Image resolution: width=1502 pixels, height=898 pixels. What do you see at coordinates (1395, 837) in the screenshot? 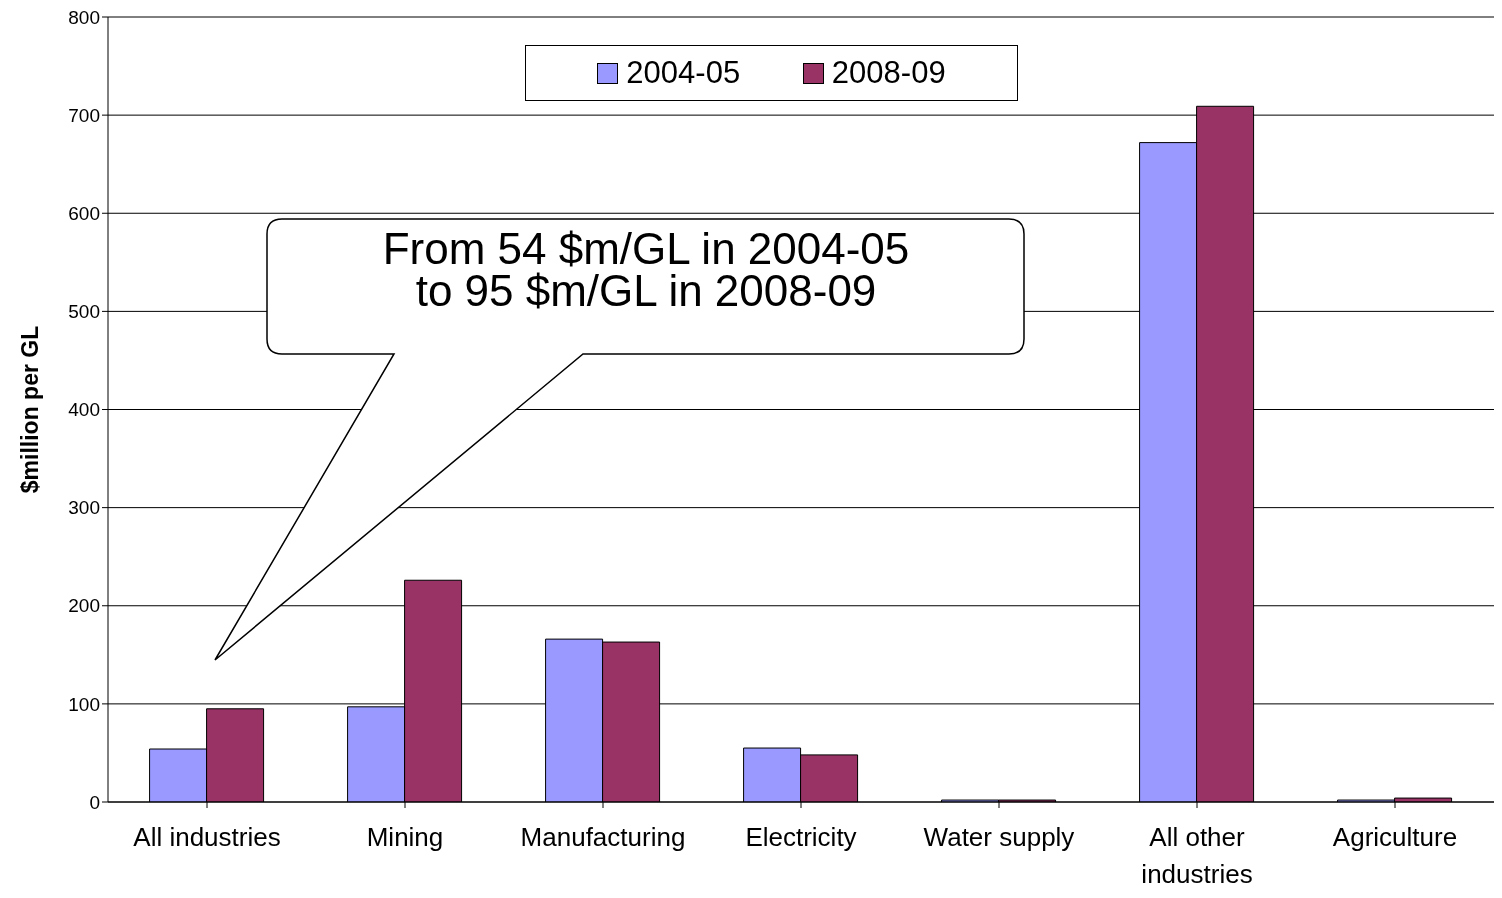
I see `x-tick-label: Agriculture` at bounding box center [1395, 837].